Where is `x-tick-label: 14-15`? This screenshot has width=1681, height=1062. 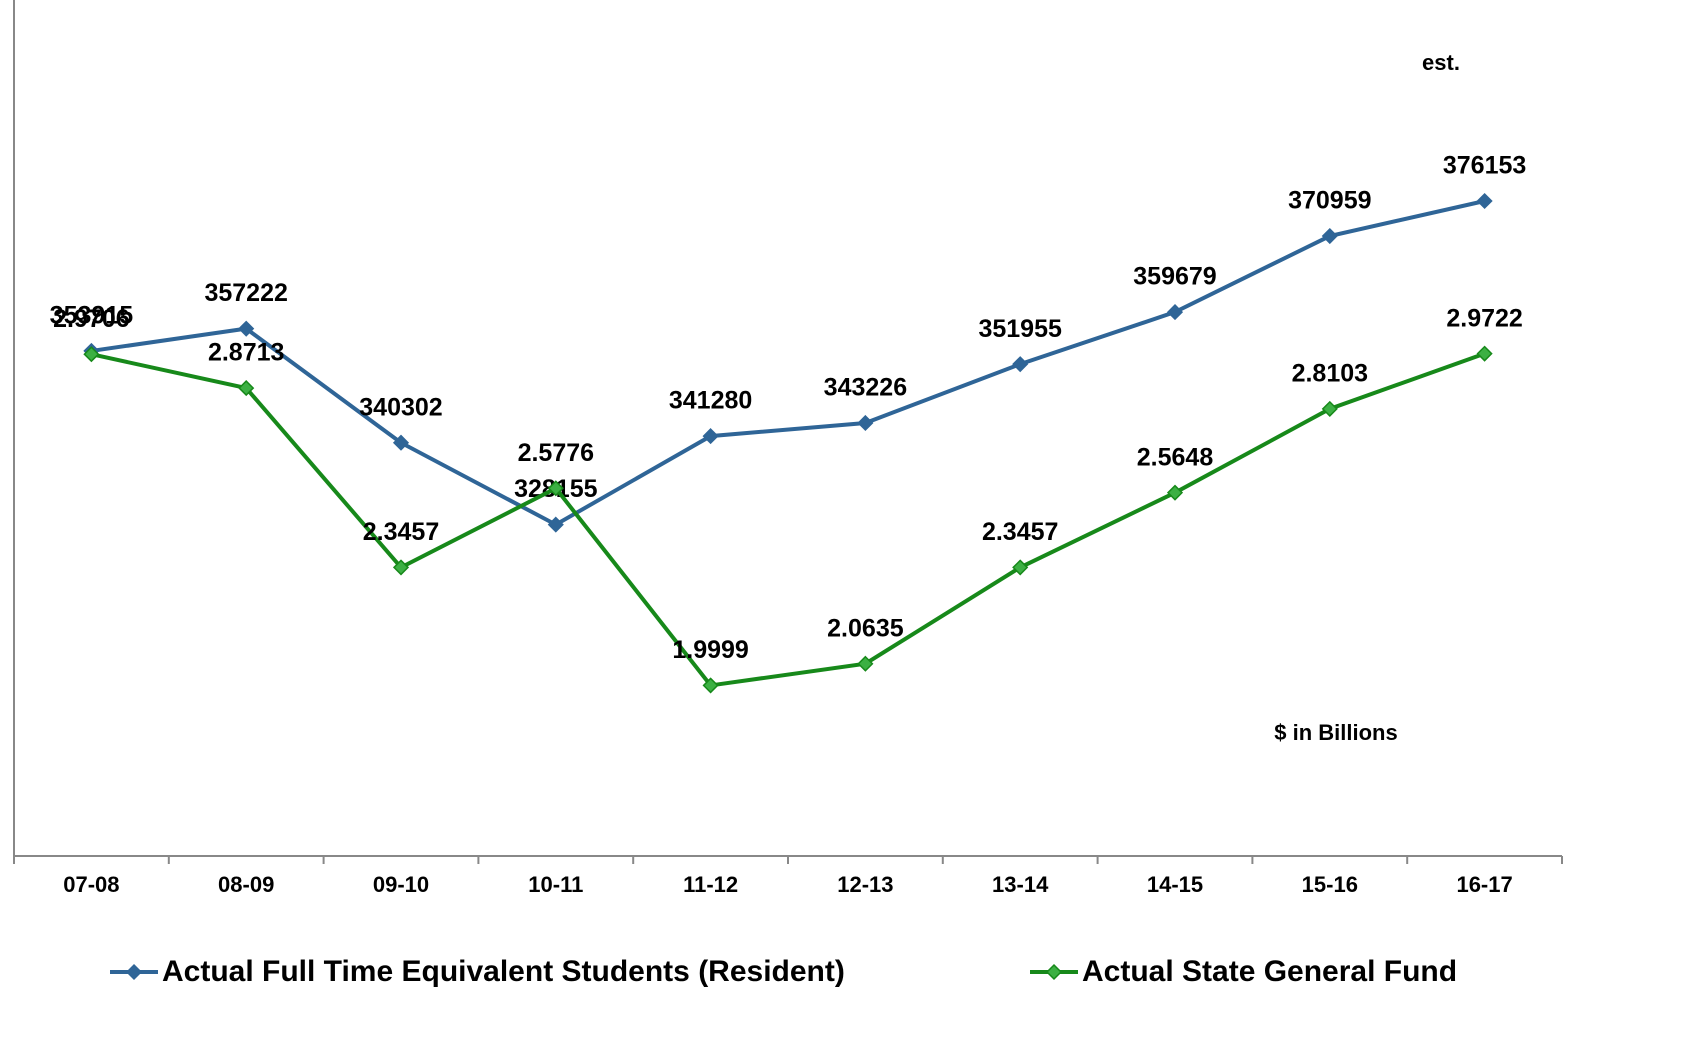
x-tick-label: 14-15 is located at coordinates (1175, 884).